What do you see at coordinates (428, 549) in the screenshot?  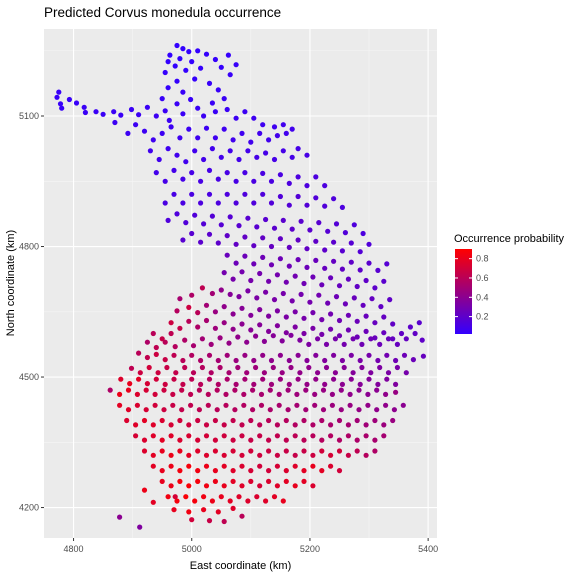 I see `x-tick-label: 5400` at bounding box center [428, 549].